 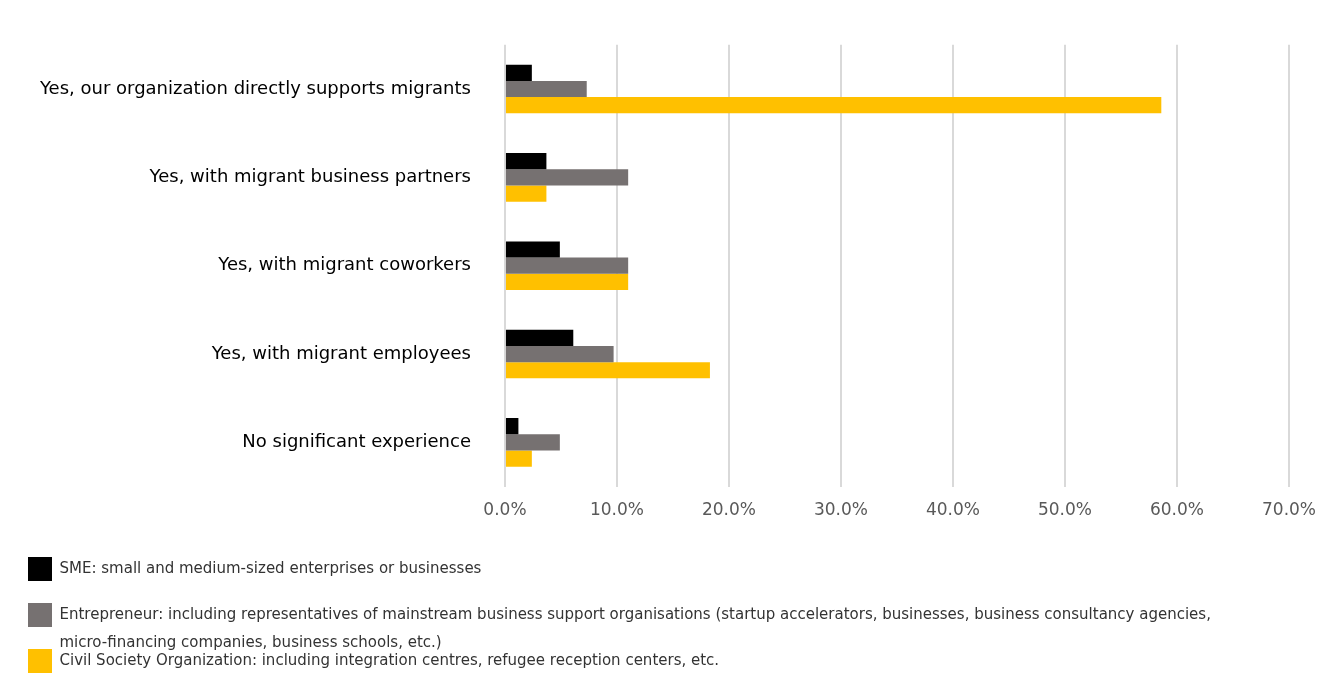 I want to click on x-tick-label: 0.0%, so click(x=505, y=509).